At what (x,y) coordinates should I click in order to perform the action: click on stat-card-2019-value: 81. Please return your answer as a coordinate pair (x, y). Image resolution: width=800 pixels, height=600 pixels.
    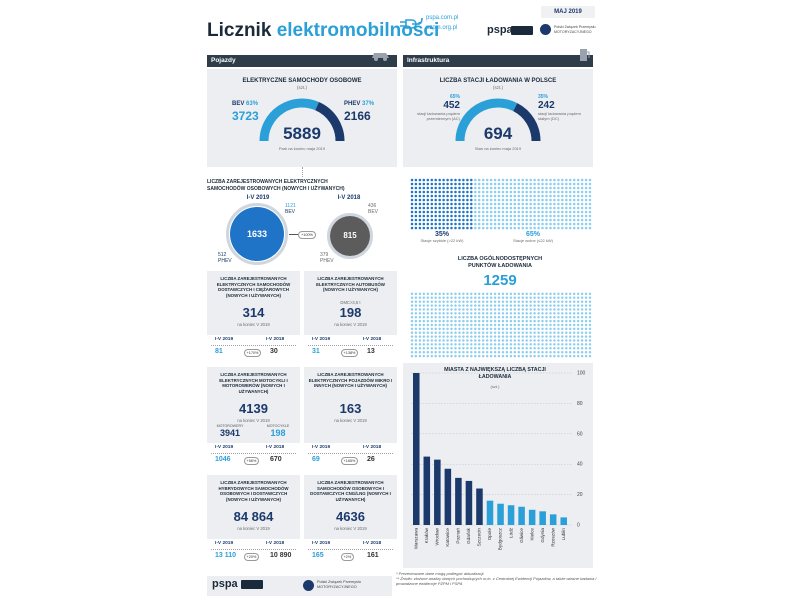
    Looking at the image, I should click on (219, 351).